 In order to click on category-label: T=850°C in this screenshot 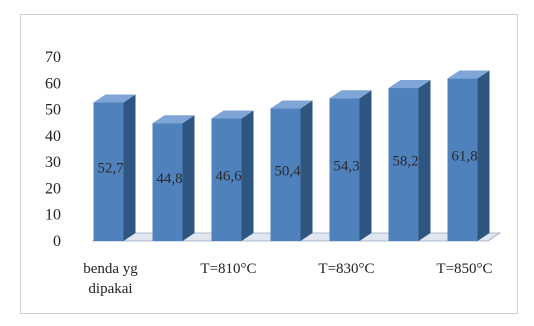, I will do `click(464, 269)`.